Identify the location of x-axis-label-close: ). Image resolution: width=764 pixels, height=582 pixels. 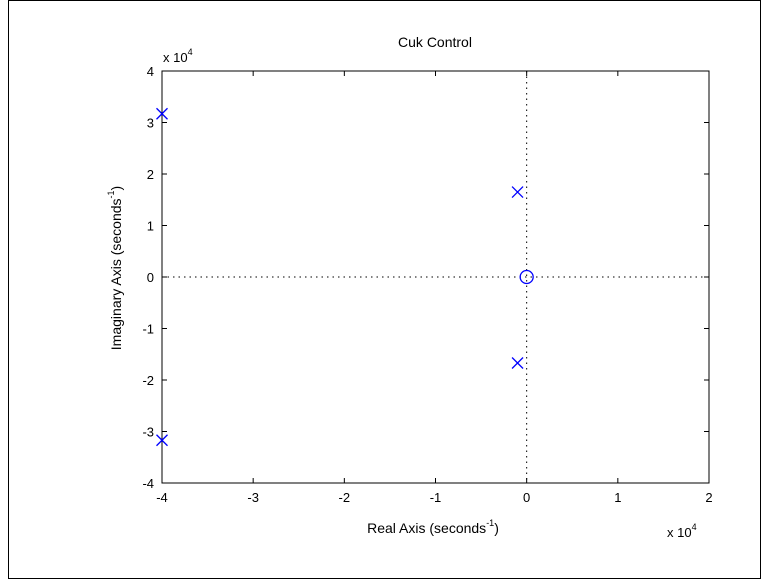
(496, 528).